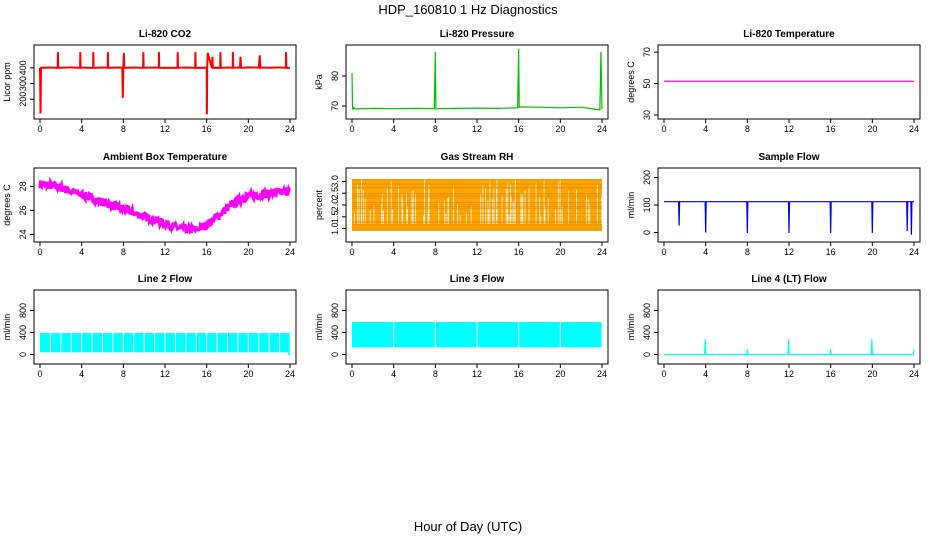 Image resolution: width=936 pixels, height=540 pixels. I want to click on panel-3-ytick-label: 50, so click(647, 84).